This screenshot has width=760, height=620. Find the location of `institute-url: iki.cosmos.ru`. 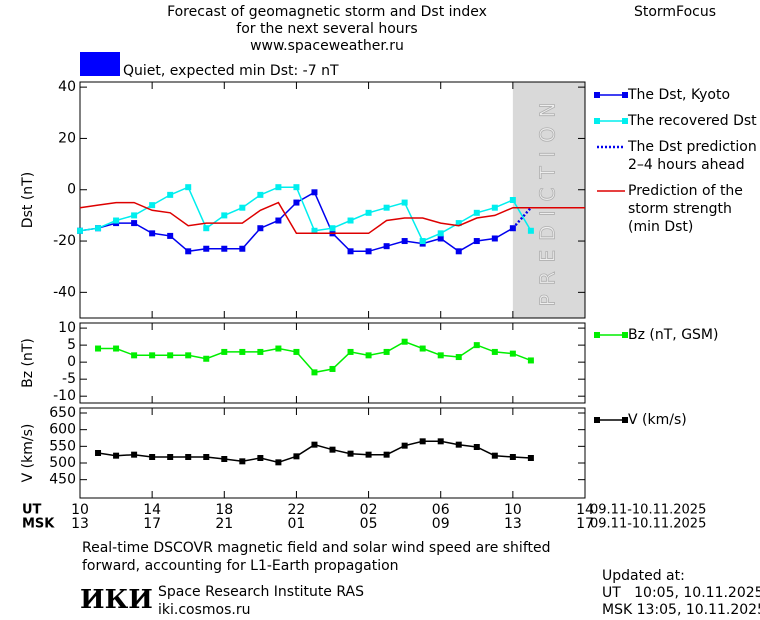

institute-url: iki.cosmos.ru is located at coordinates (204, 610).